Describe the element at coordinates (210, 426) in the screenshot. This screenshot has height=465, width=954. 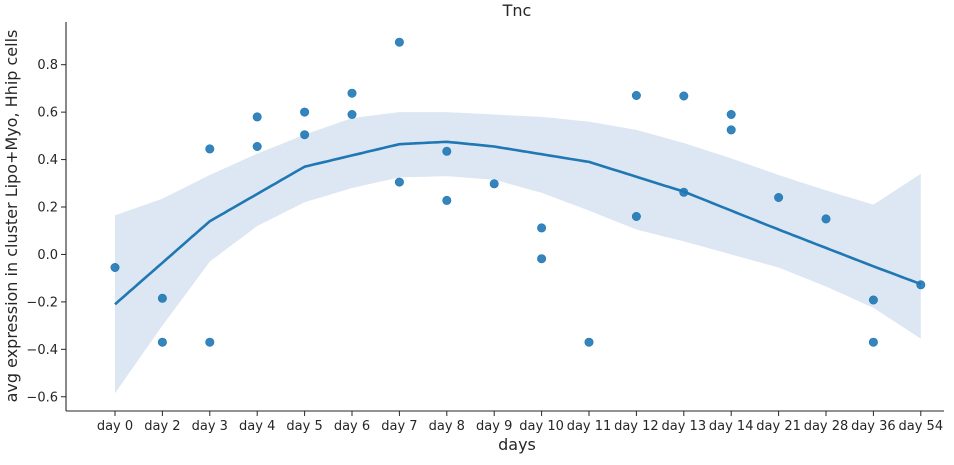
I see `x-tick-label: day 3` at that location.